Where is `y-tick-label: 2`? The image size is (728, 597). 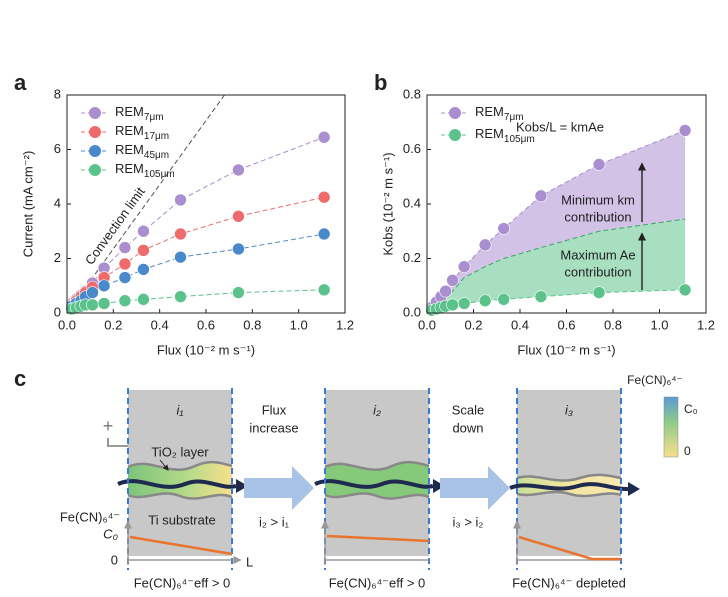
y-tick-label: 2 is located at coordinates (57, 257).